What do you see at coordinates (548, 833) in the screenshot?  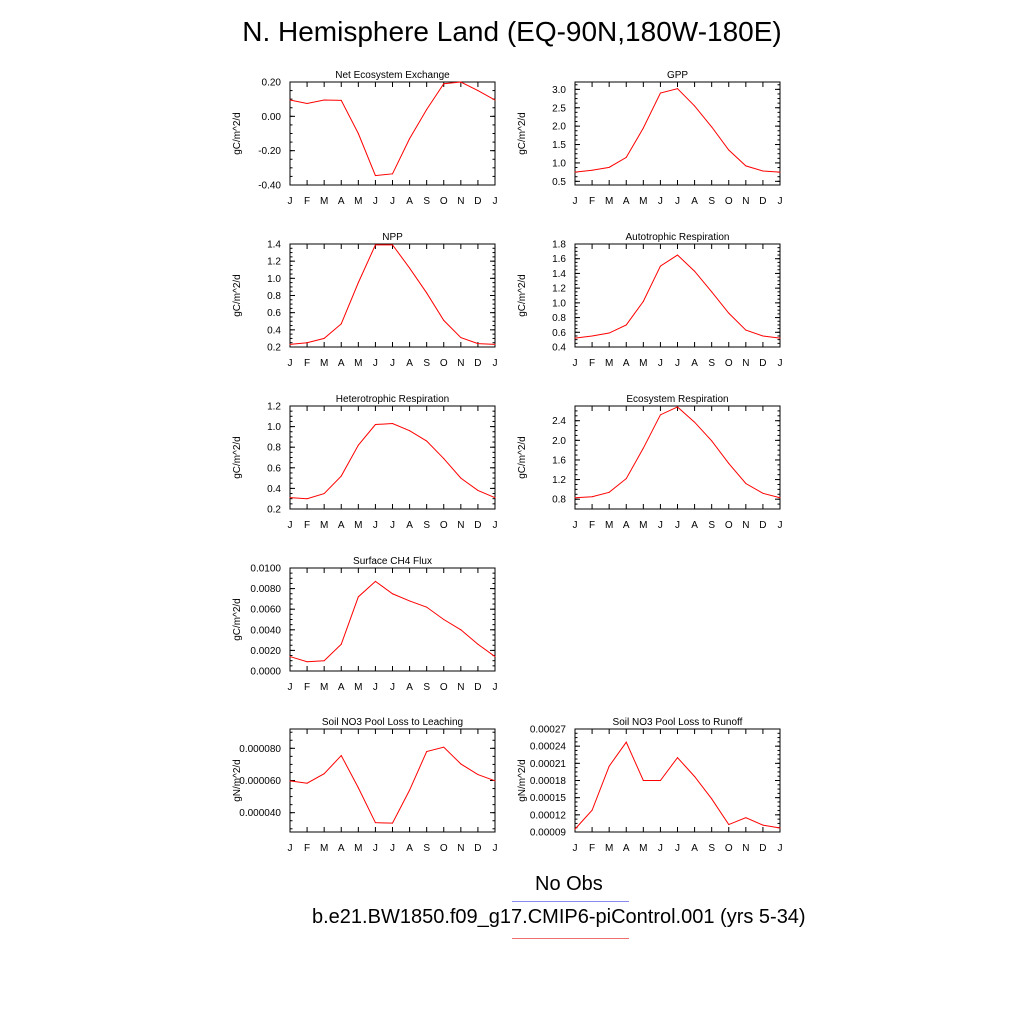 I see `y-tick-label: 0.00009` at bounding box center [548, 833].